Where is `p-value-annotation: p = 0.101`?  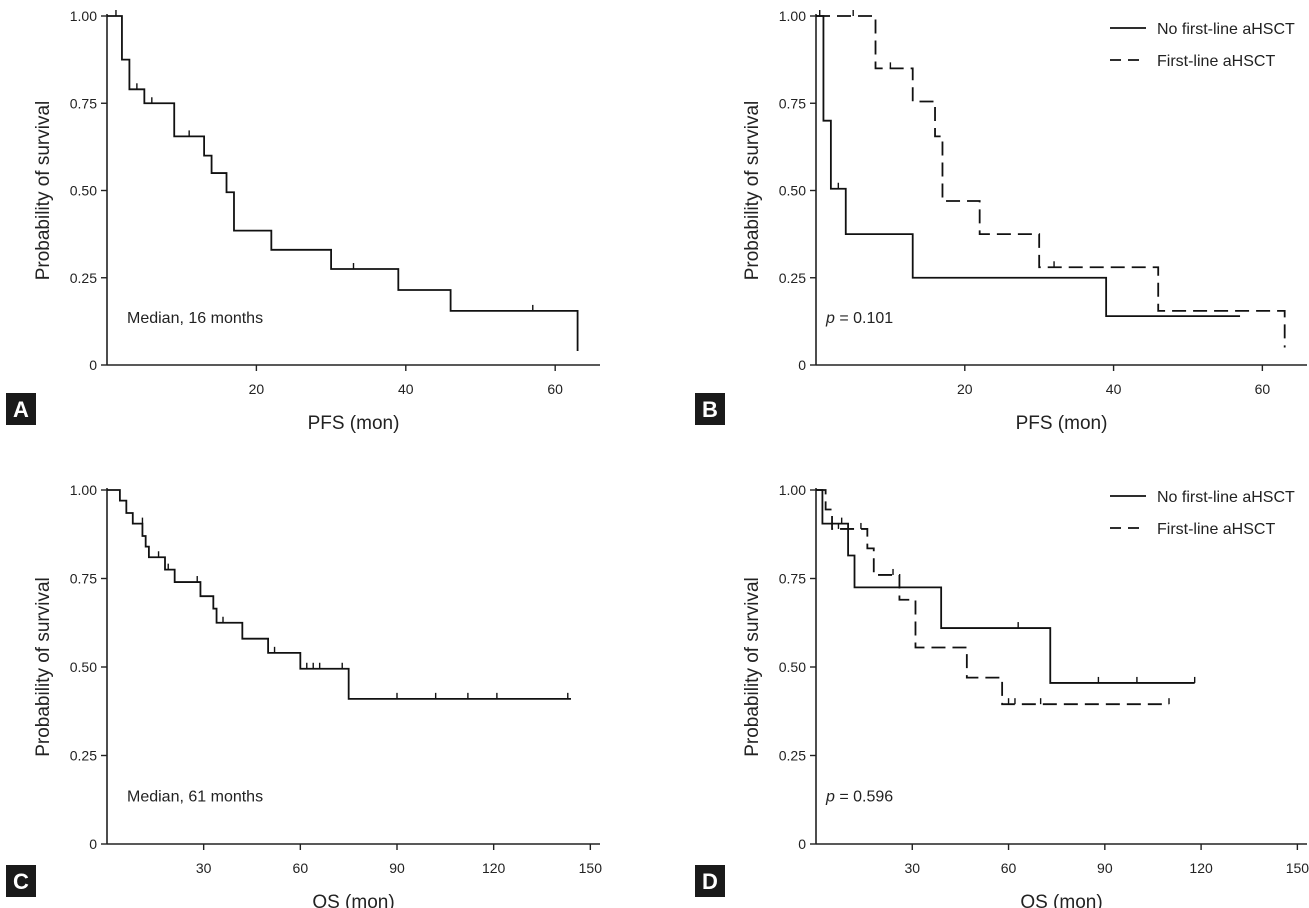
p-value-annotation: p = 0.101 is located at coordinates (859, 318).